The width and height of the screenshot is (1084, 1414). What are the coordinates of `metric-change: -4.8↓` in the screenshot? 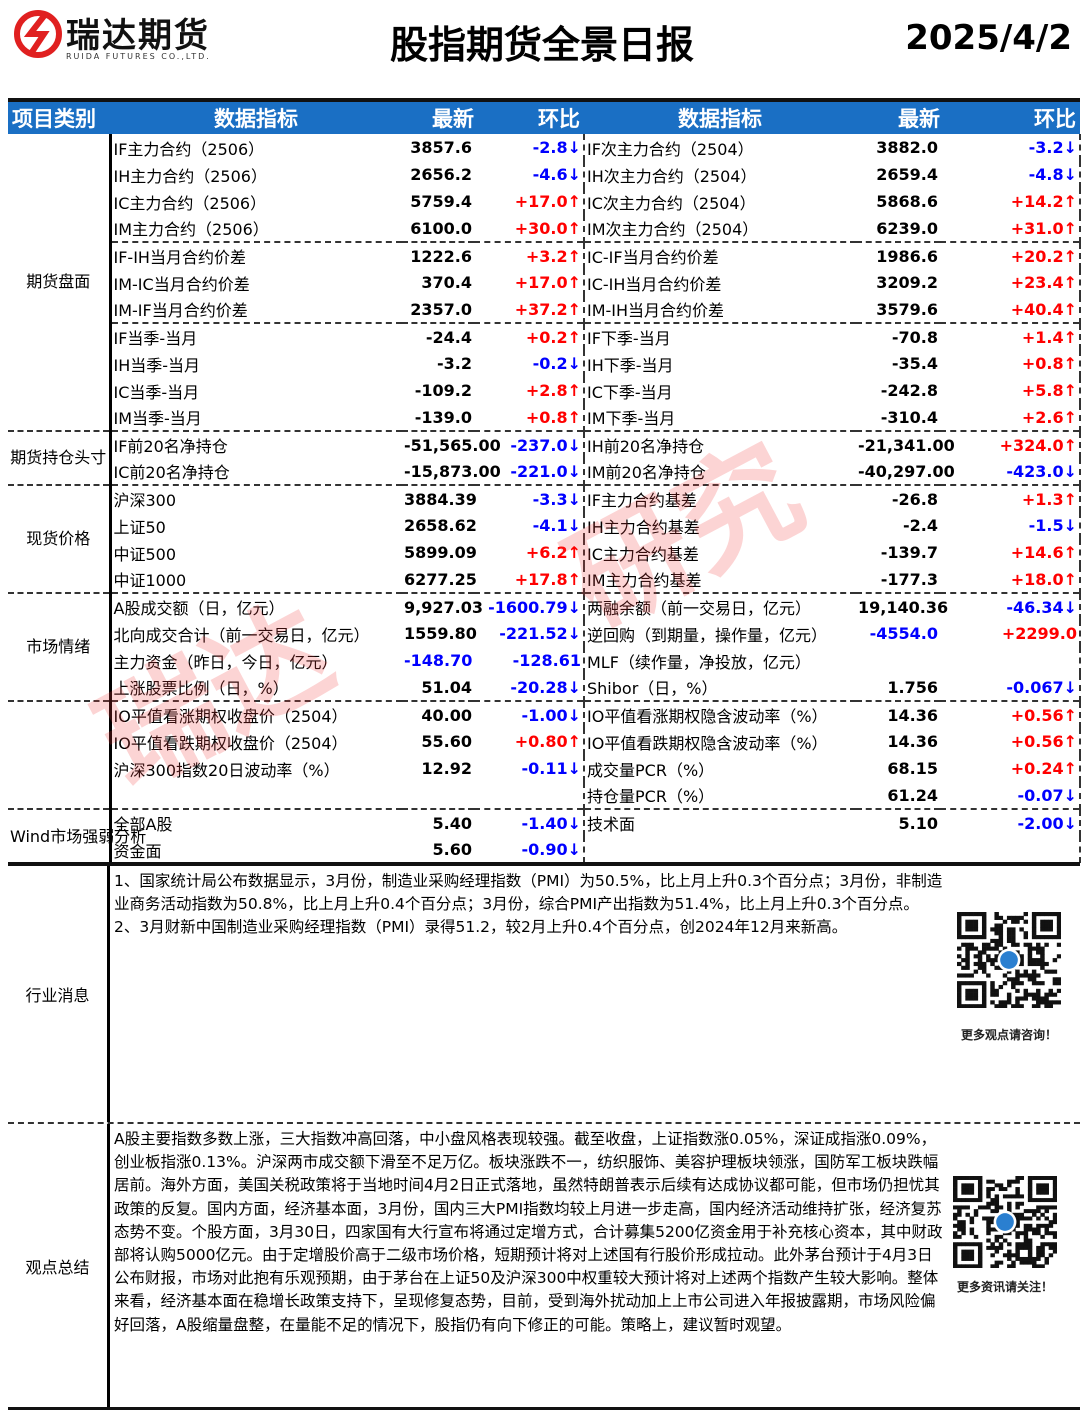 It's located at (1010, 174).